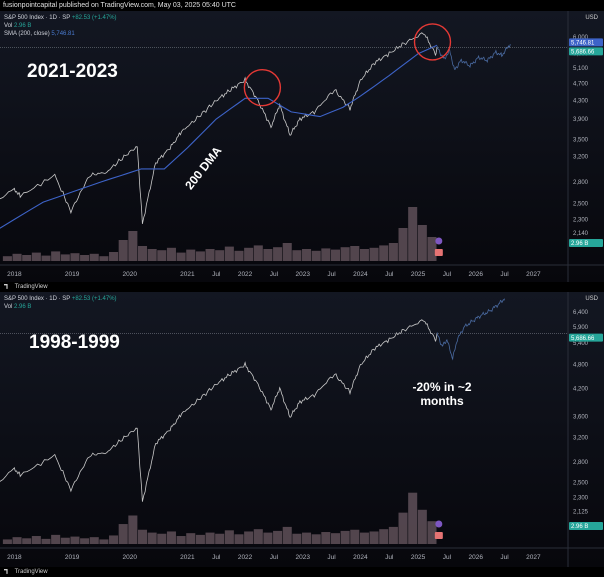  What do you see at coordinates (581, 463) in the screenshot?
I see `y-tick-label: 2,800` at bounding box center [581, 463].